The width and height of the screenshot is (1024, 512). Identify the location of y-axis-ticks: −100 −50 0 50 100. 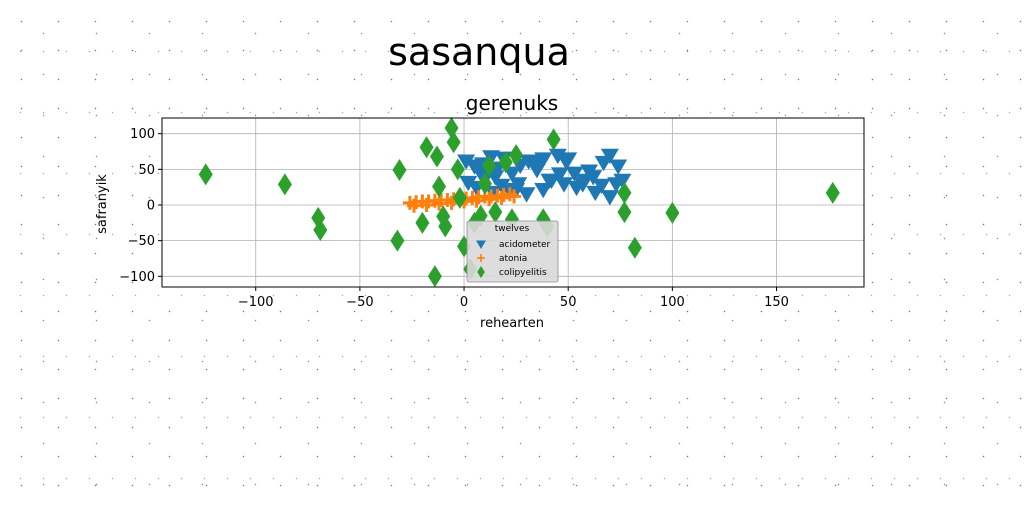
(140, 206).